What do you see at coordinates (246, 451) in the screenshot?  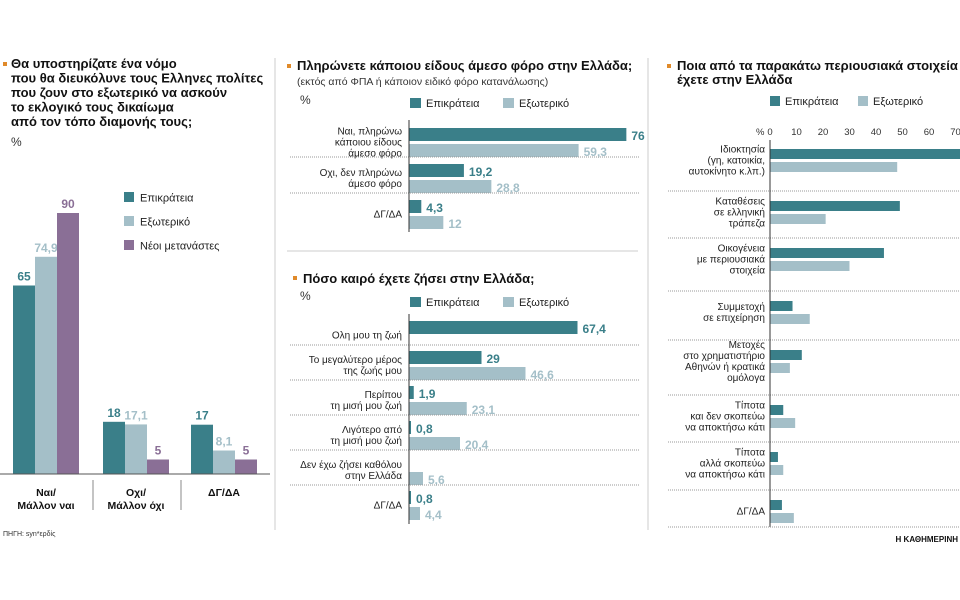 I see `chart1-value-label: 5` at bounding box center [246, 451].